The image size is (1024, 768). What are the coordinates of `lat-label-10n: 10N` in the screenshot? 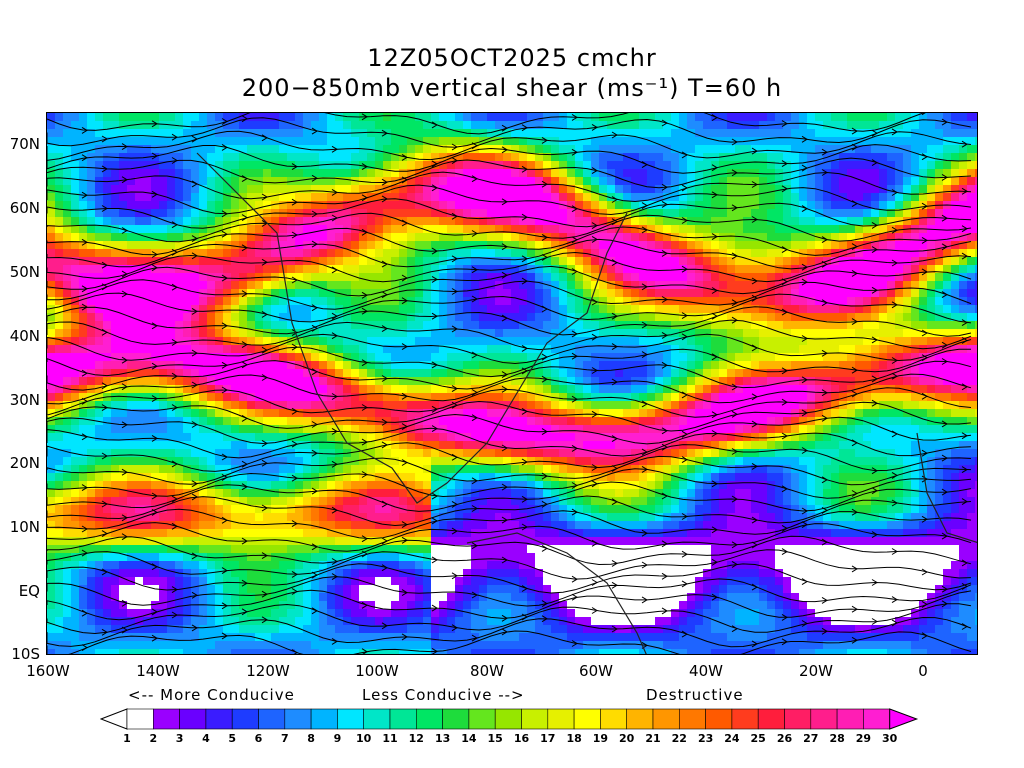 It's located at (24, 527).